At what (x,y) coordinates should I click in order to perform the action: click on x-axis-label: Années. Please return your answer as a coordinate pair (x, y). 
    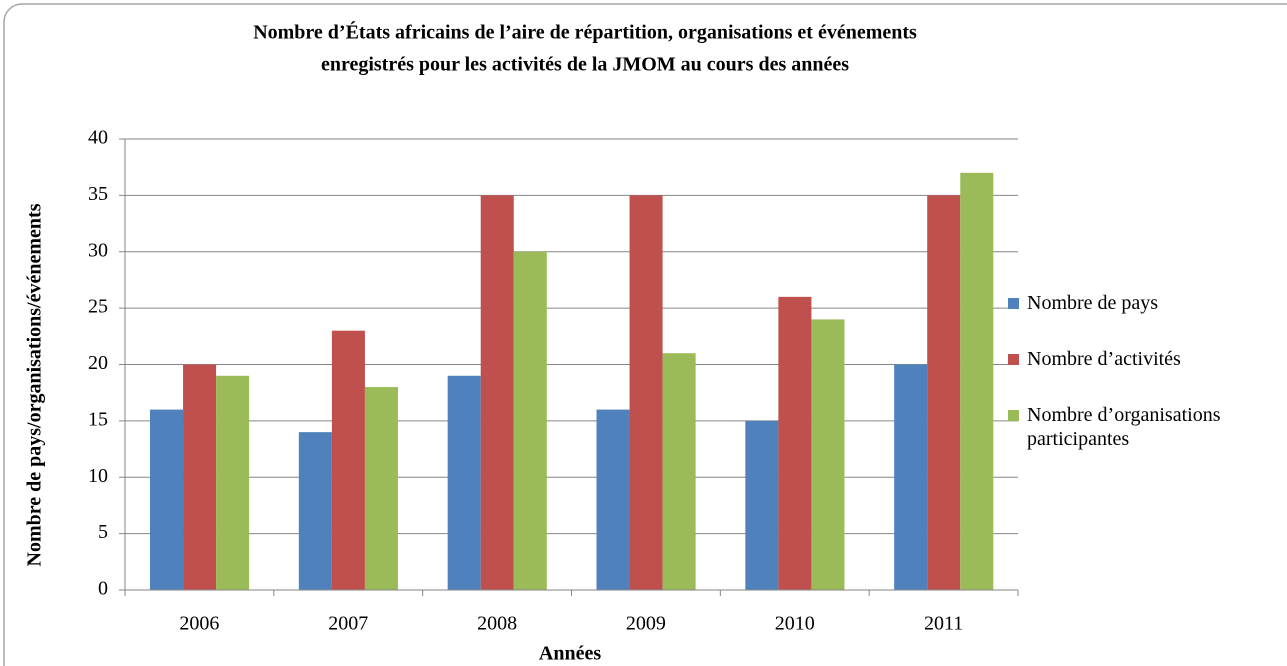
    Looking at the image, I should click on (570, 654).